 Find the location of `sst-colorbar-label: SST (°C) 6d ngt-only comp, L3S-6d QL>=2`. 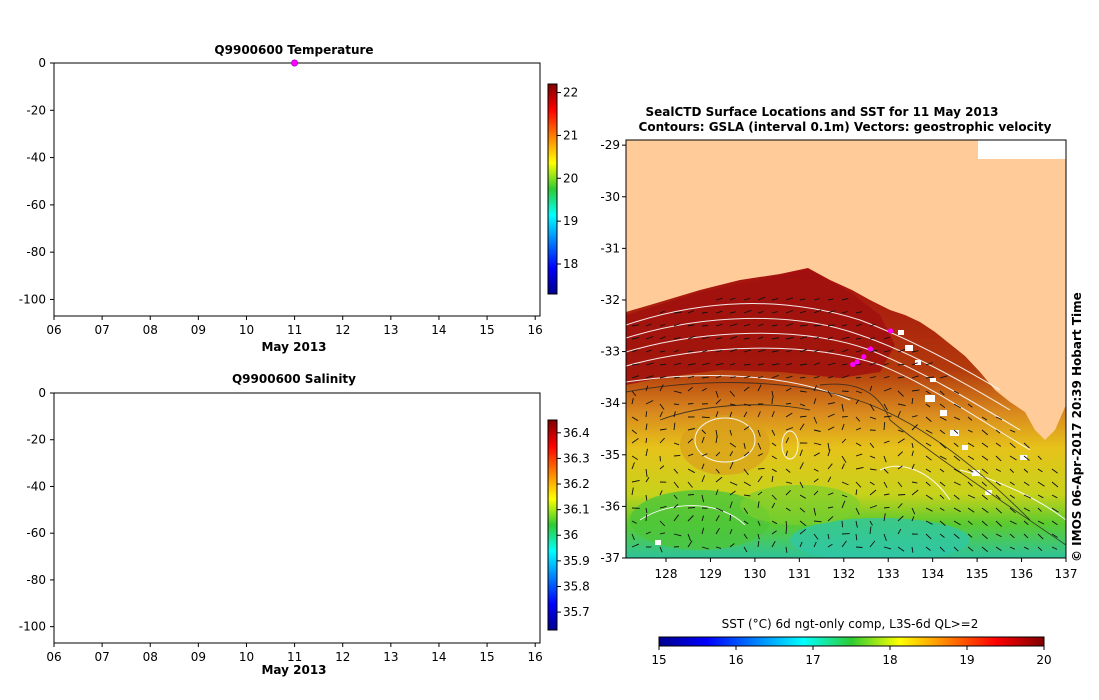

sst-colorbar-label: SST (°C) 6d ngt-only comp, L3S-6d QL>=2 is located at coordinates (850, 624).